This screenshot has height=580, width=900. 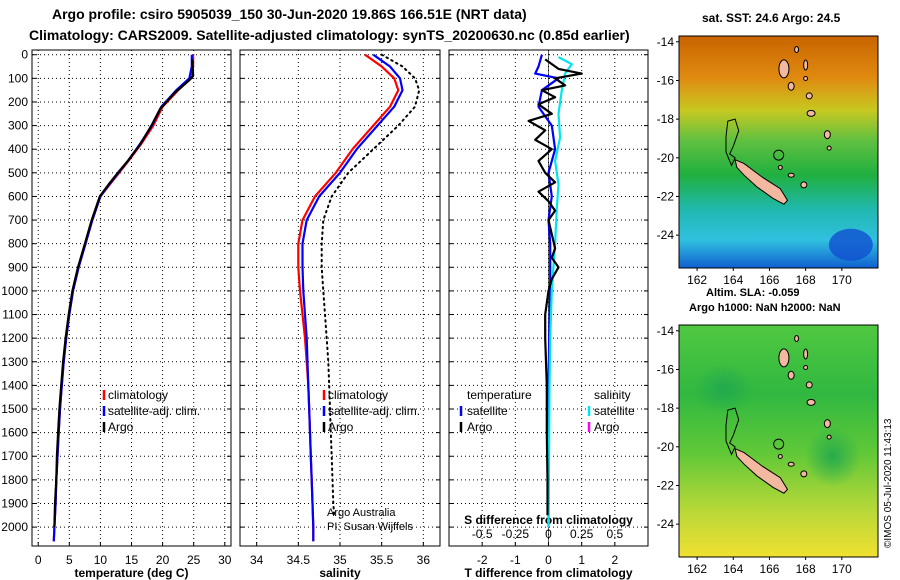 I want to click on y-tick-label: 600, so click(x=18, y=196).